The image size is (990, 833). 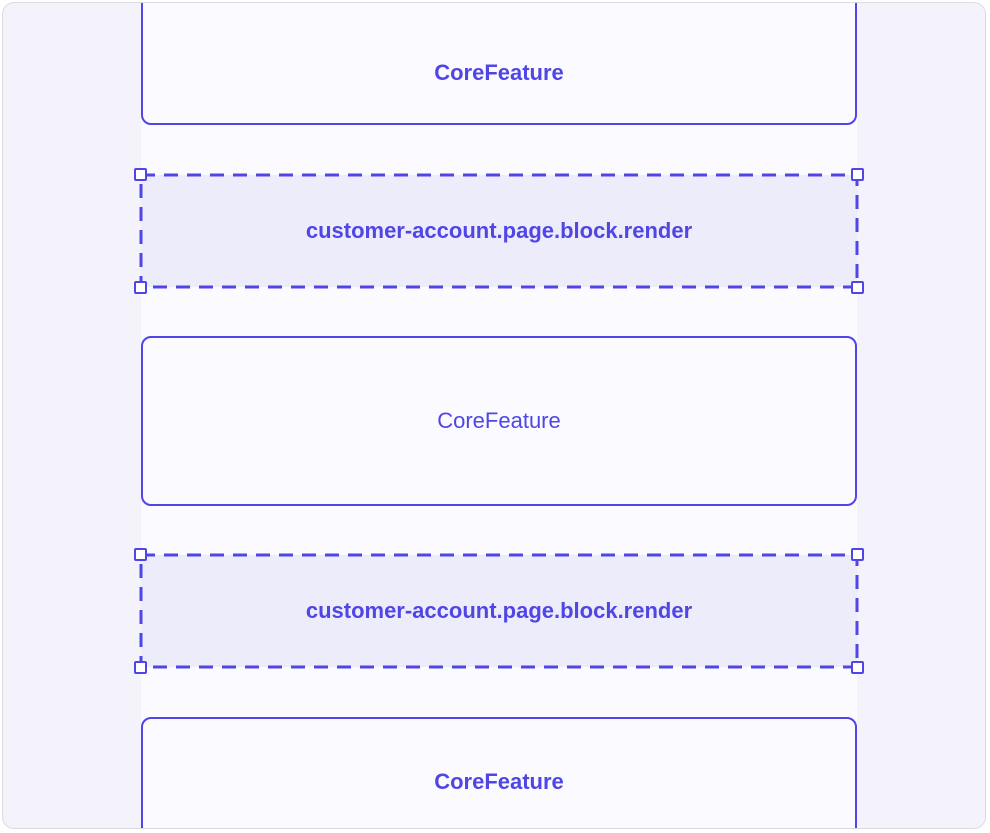 I want to click on core-feature-block-top: CoreFeature, so click(x=499, y=64).